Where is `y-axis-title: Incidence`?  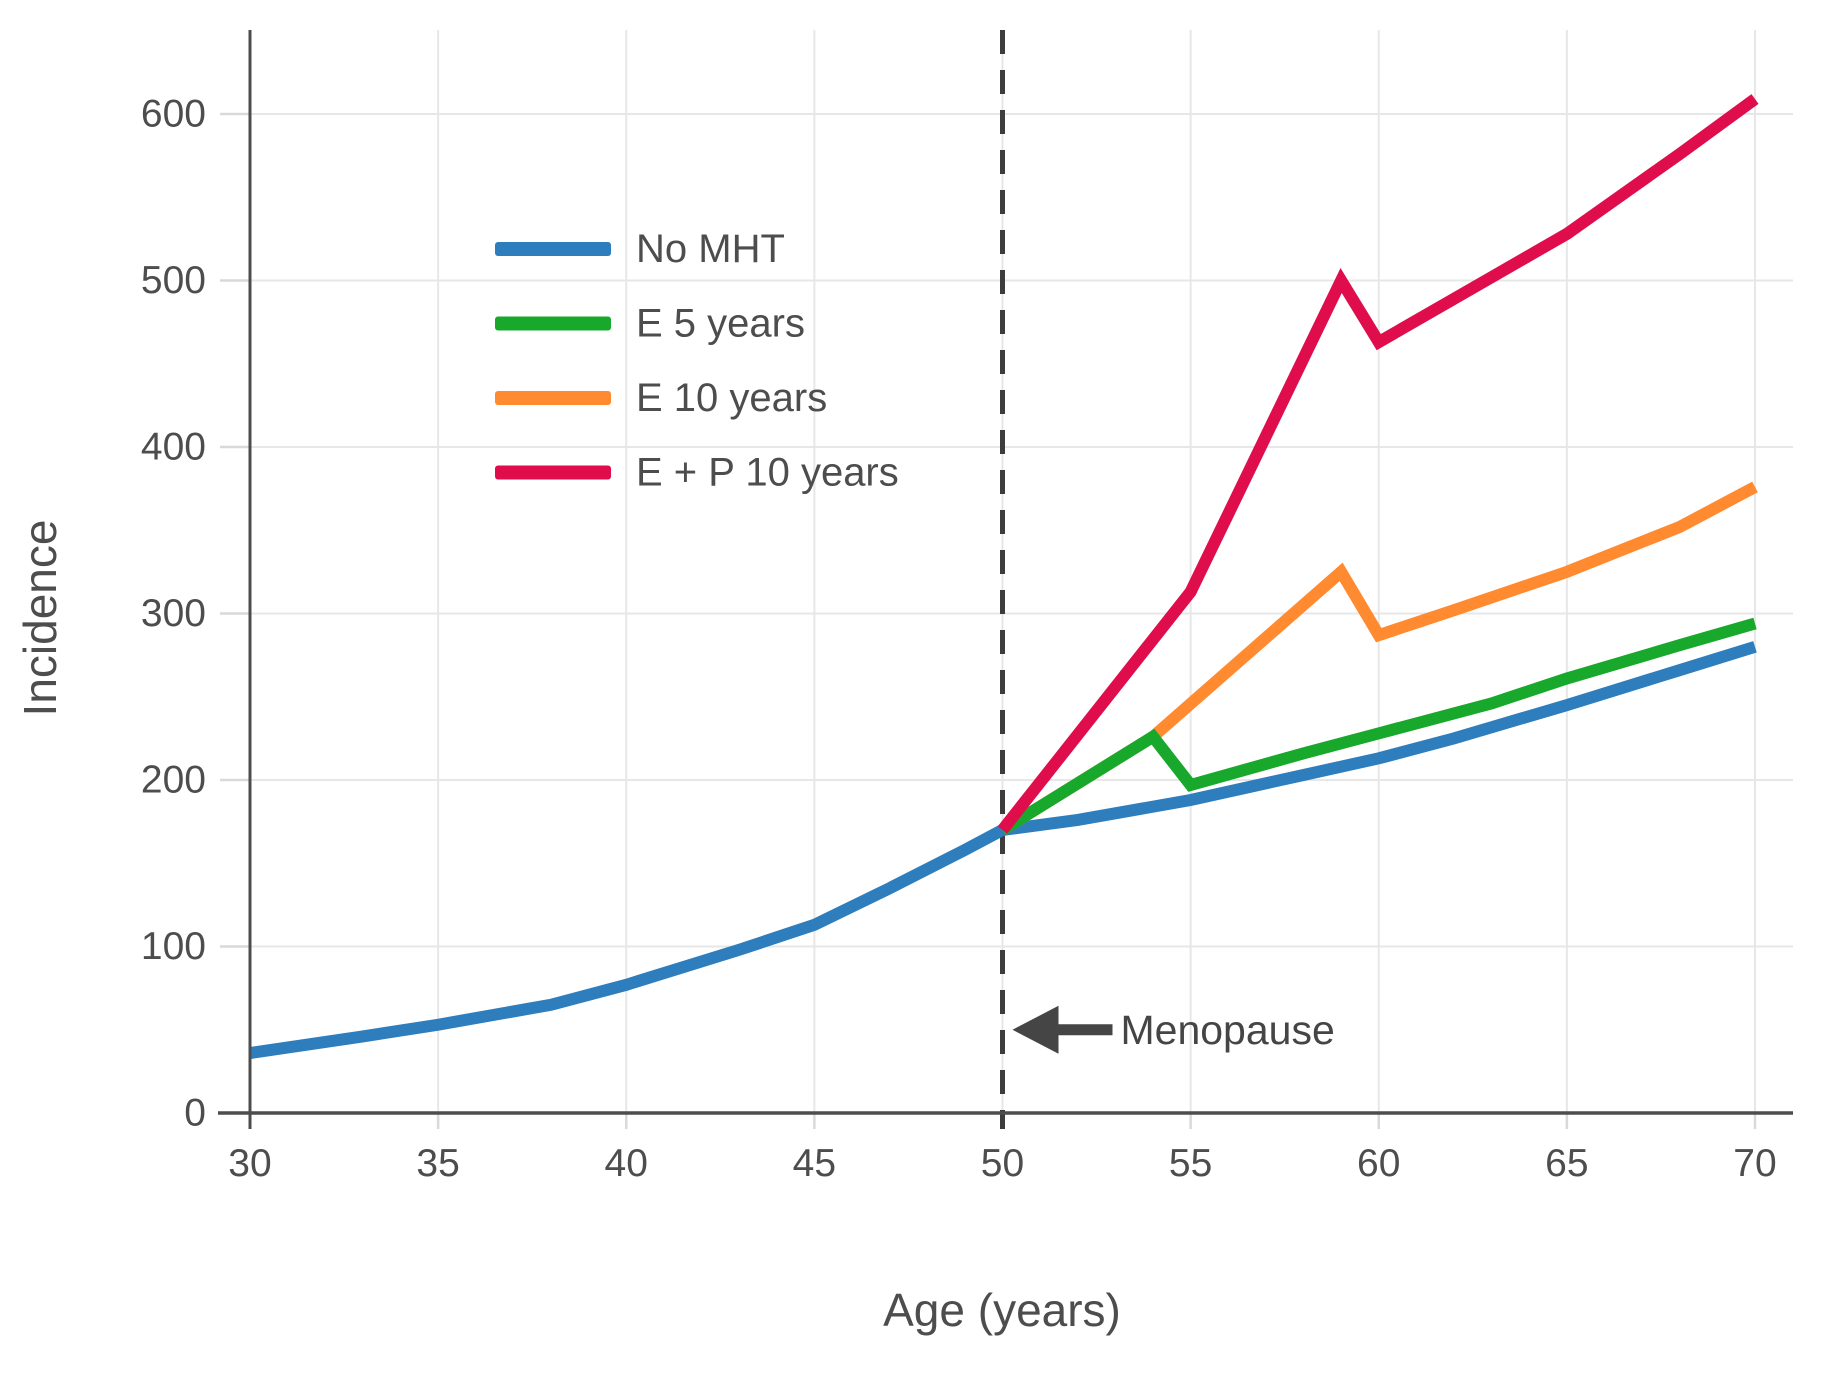 y-axis-title: Incidence is located at coordinates (40, 618).